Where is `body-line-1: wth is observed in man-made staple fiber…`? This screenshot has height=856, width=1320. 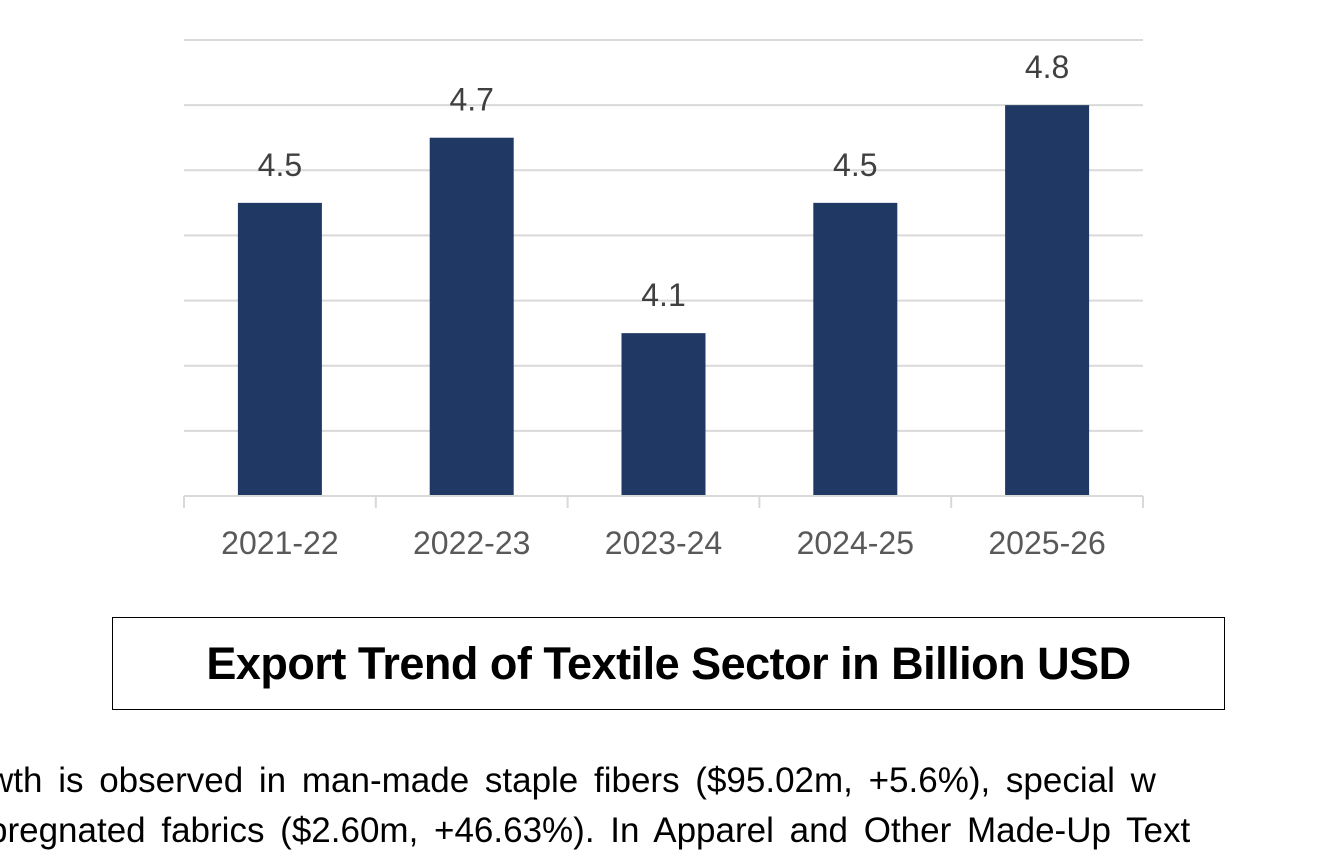
body-line-1: wth is observed in man-made staple fiber… is located at coordinates (578, 780).